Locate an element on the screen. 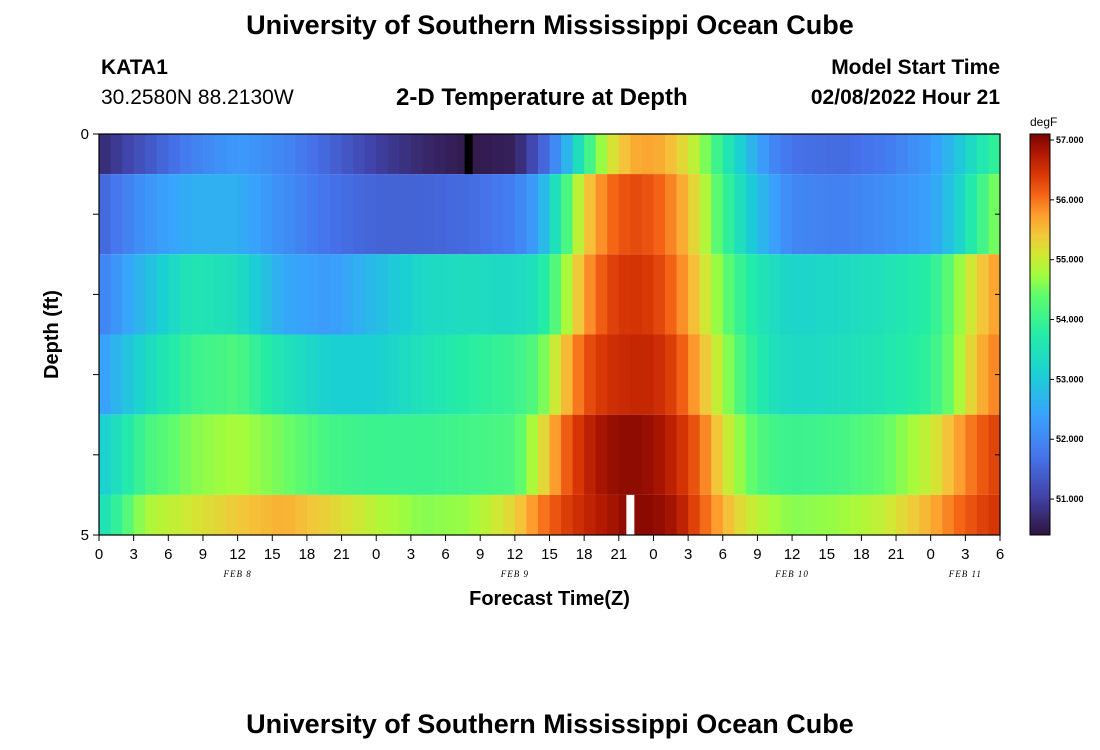 This screenshot has height=750, width=1100. heat-cell-layer2-h61 is located at coordinates (809, 294).